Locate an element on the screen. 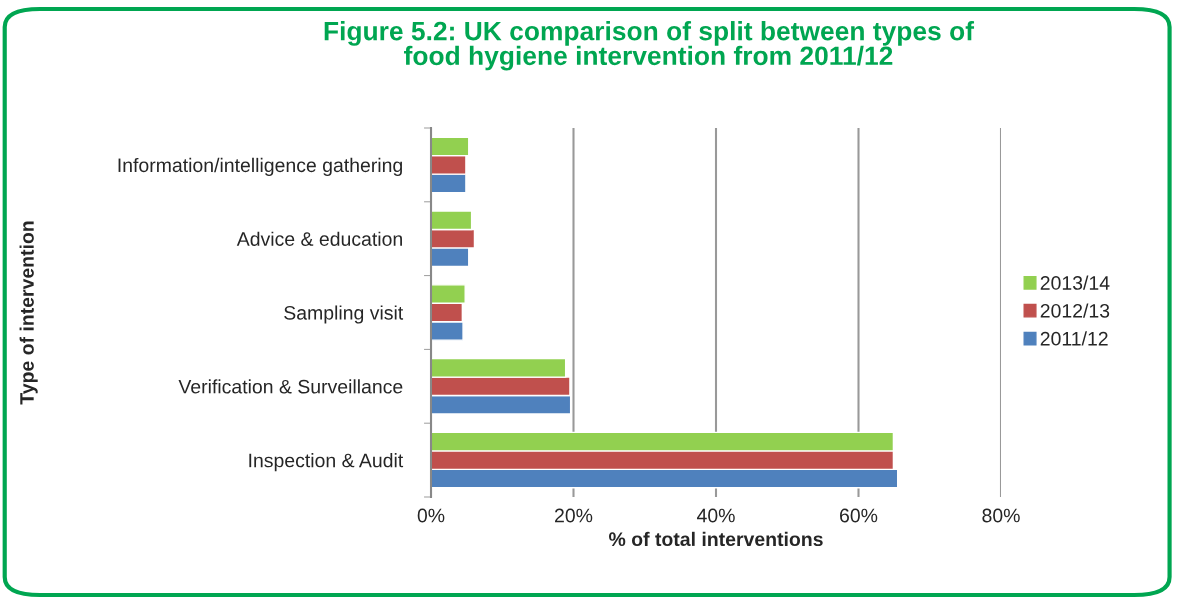  legend-label: 2011/12 is located at coordinates (1074, 338).